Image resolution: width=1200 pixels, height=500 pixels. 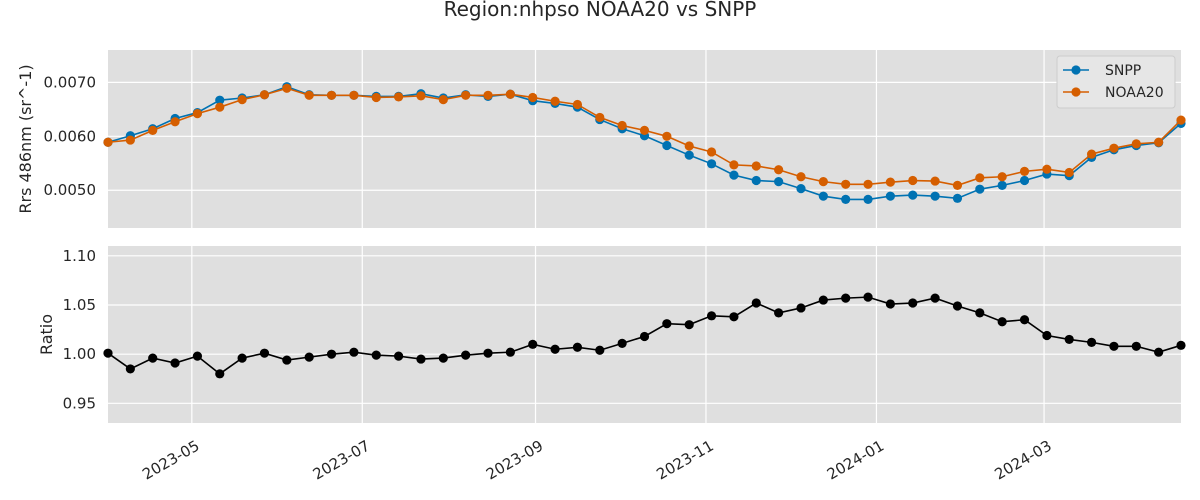 I want to click on y-tick-label: 0.95, so click(x=79, y=403).